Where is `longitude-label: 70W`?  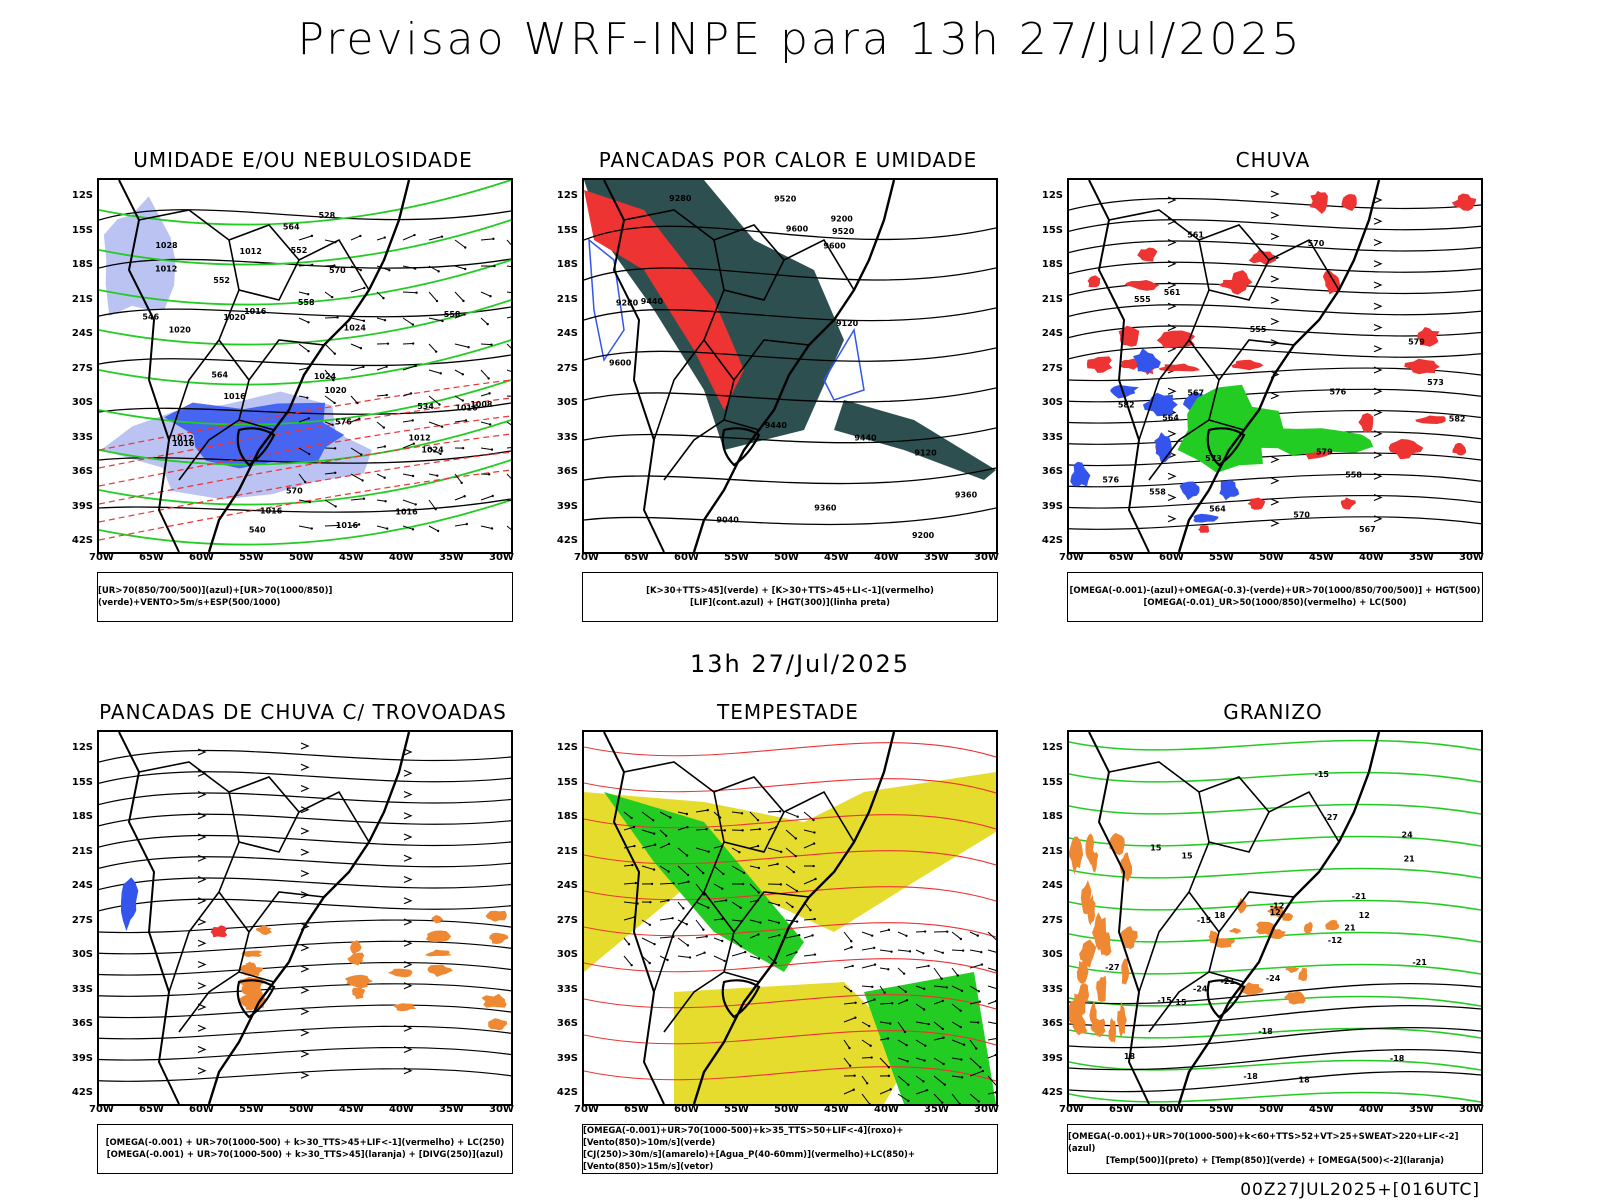
longitude-label: 70W is located at coordinates (1071, 1109).